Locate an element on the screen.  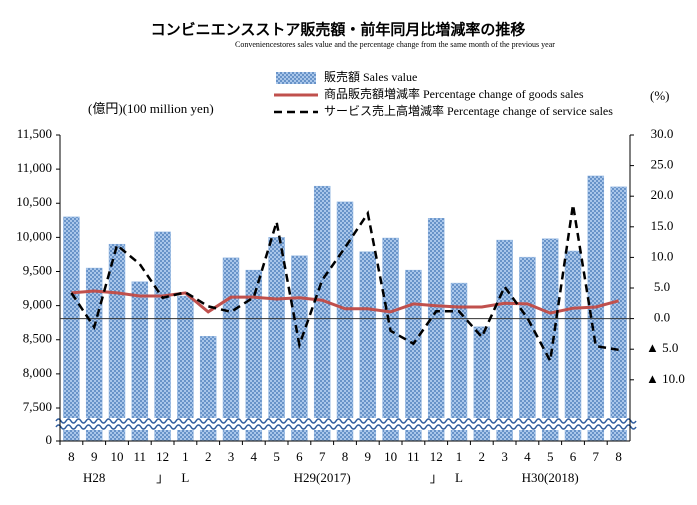
period-label: H28 is located at coordinates (94, 477).